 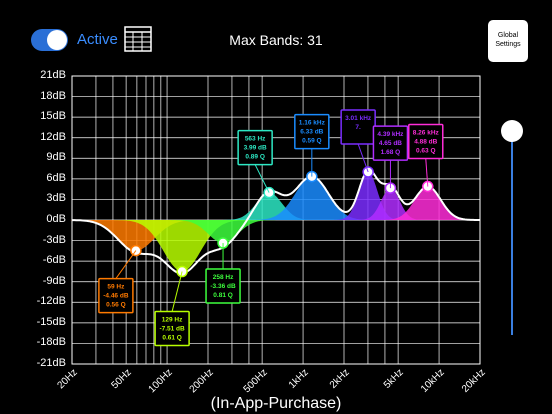 I want to click on x-tick-label: 2kHz, so click(x=339, y=379).